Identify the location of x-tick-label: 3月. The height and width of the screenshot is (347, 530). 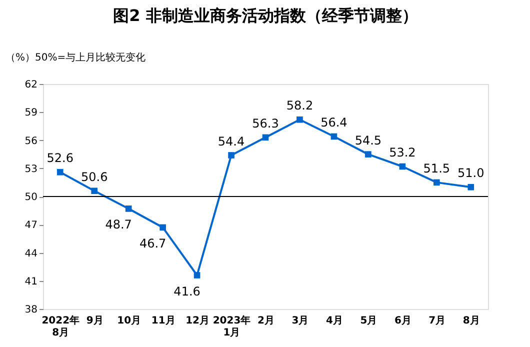
(300, 321).